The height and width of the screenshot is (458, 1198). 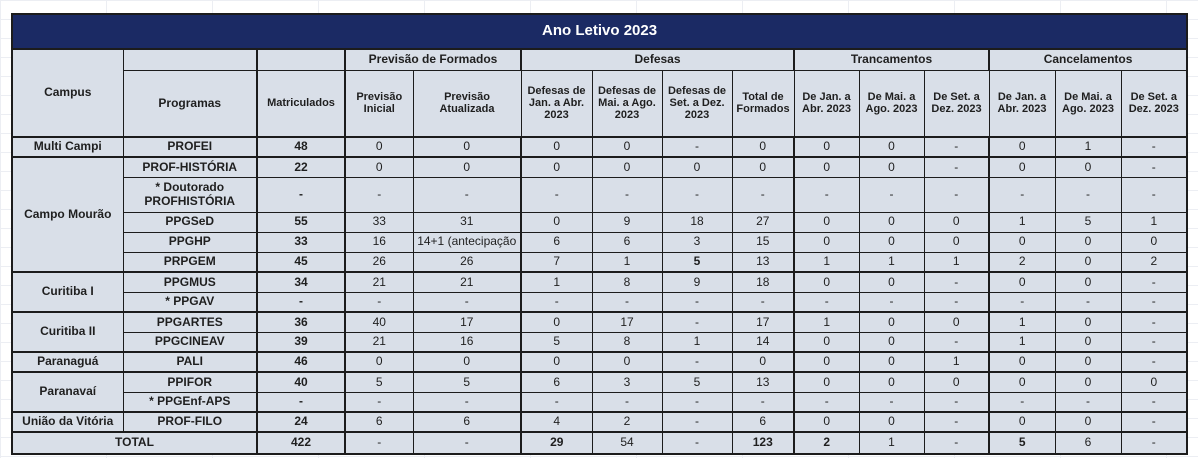 What do you see at coordinates (467, 282) in the screenshot?
I see `value-cell: 21` at bounding box center [467, 282].